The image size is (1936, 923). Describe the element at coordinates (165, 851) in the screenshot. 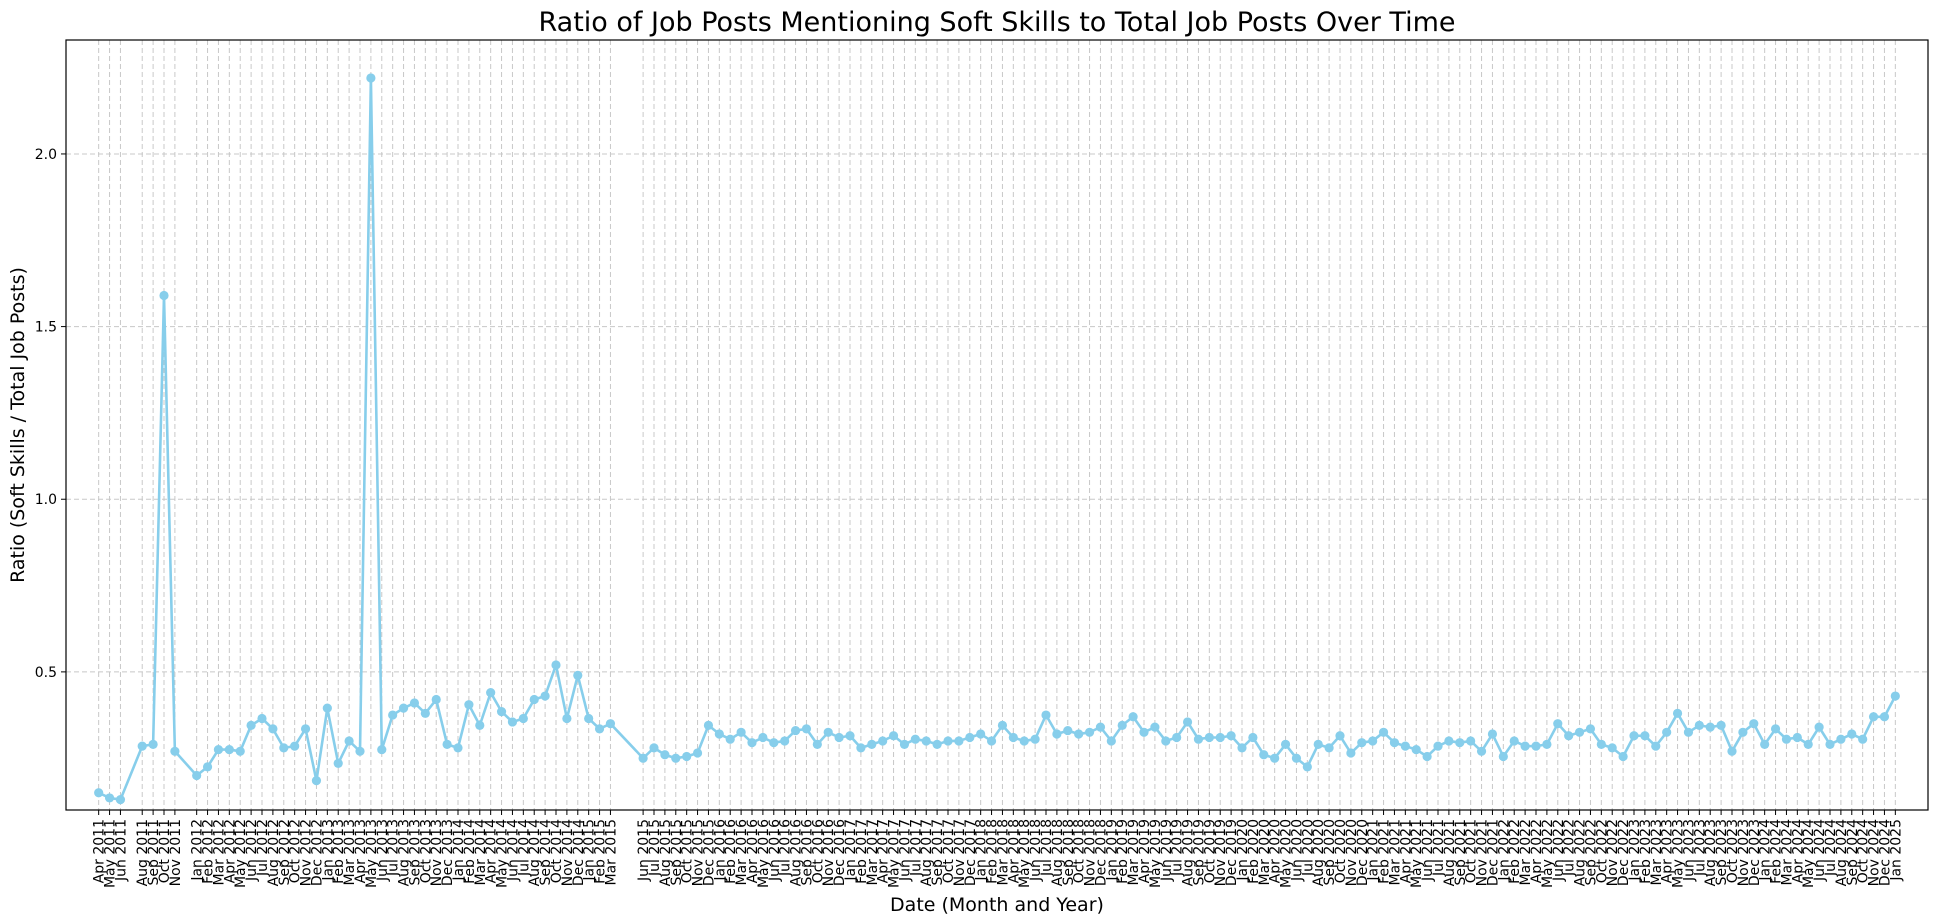

I see `x-tick-label: Oct 2011` at that location.